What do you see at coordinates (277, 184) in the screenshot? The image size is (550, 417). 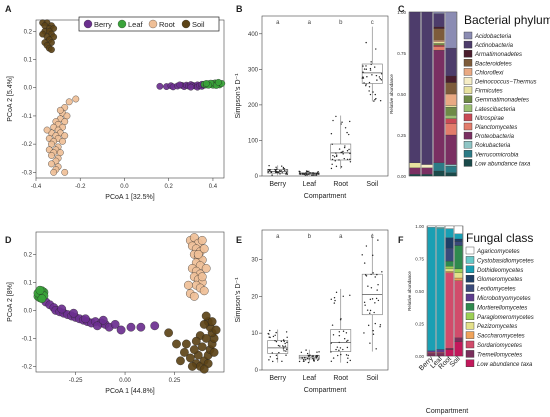 I see `x-tick-label: Berry` at bounding box center [277, 184].